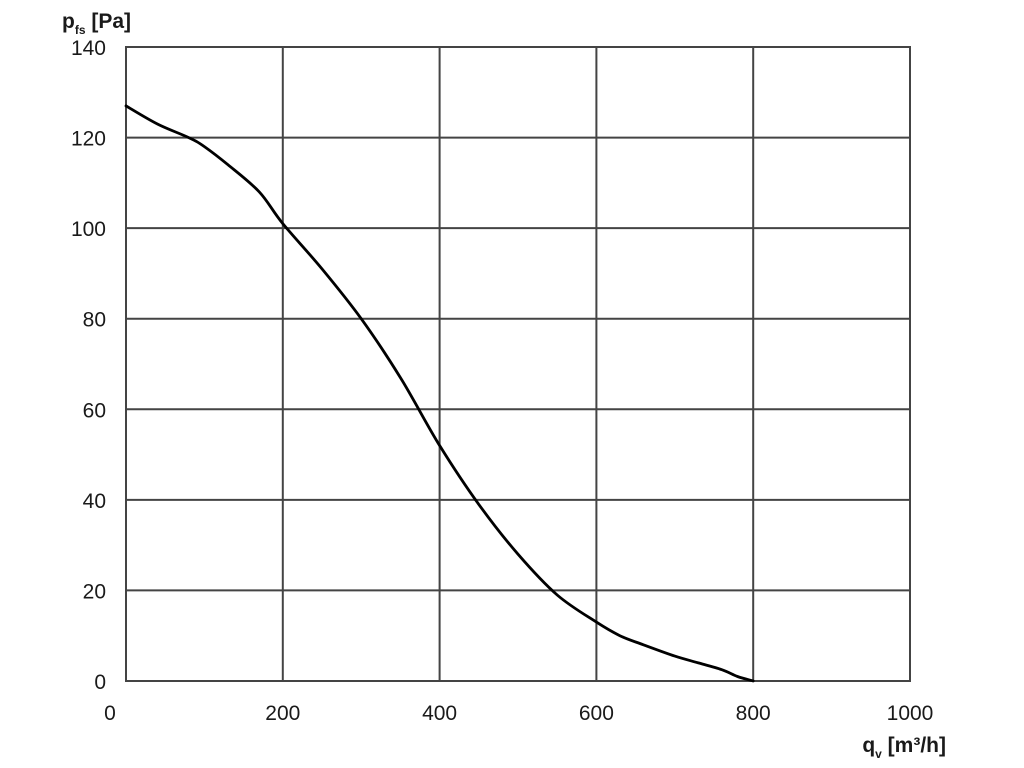 This screenshot has width=1024, height=768. I want to click on y-axis-title: pfs [Pa], so click(96, 23).